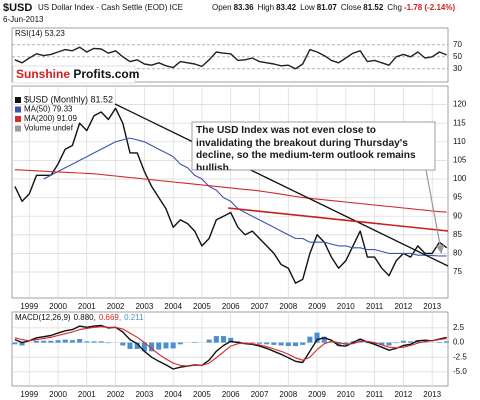 Image resolution: width=480 pixels, height=400 pixels. I want to click on x-tick-label: 1999, so click(29, 306).